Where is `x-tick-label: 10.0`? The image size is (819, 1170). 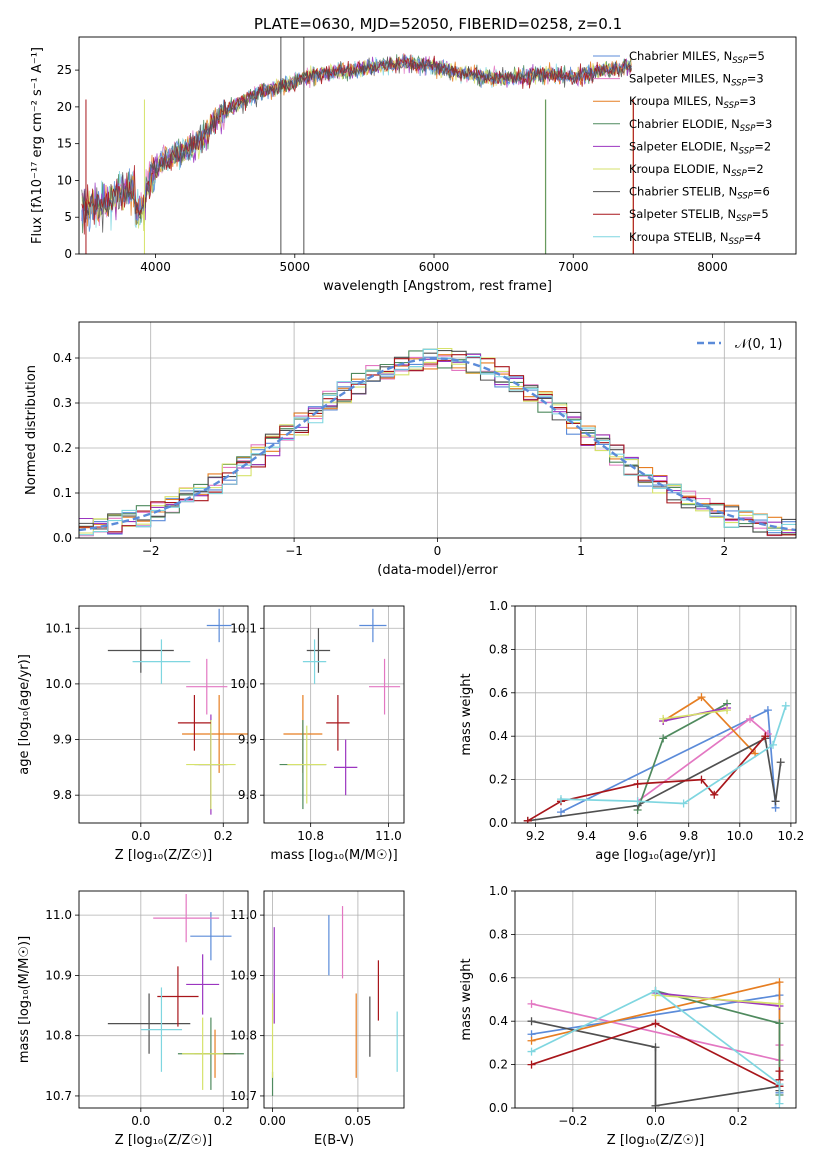
x-tick-label: 10.0 is located at coordinates (739, 836).